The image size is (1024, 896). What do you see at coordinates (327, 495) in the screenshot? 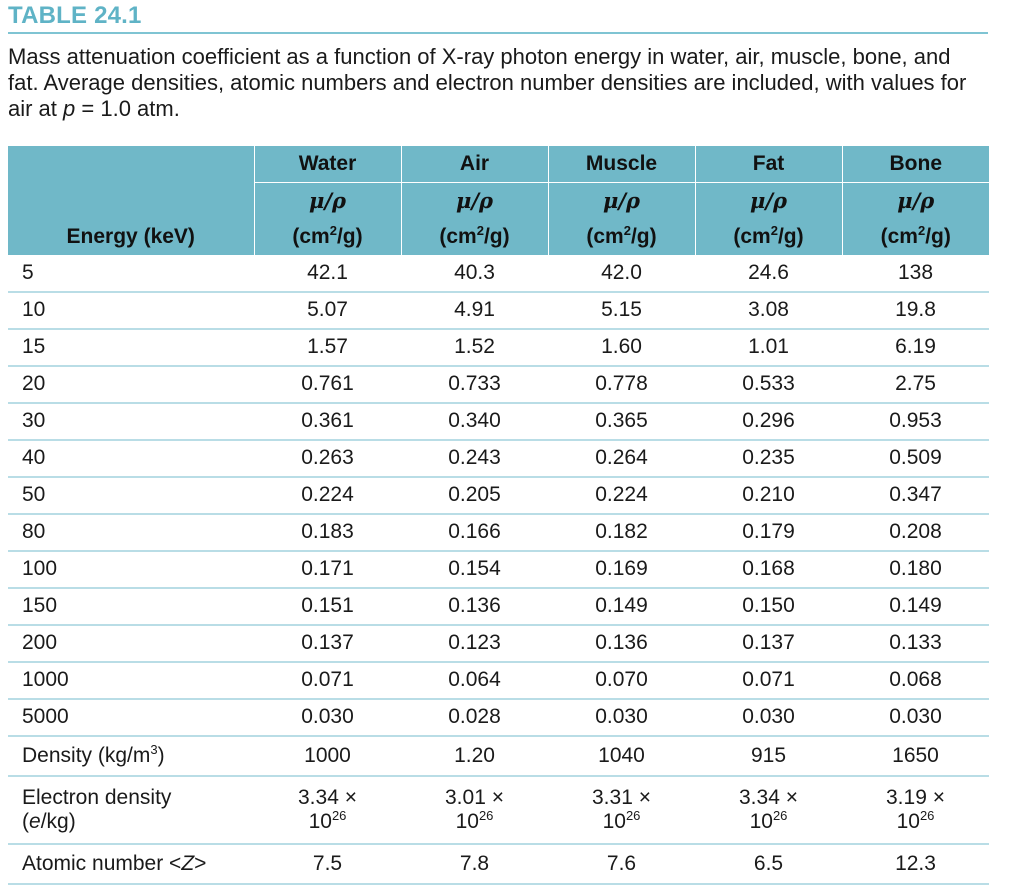
I see `value-cell: 0.224` at bounding box center [327, 495].